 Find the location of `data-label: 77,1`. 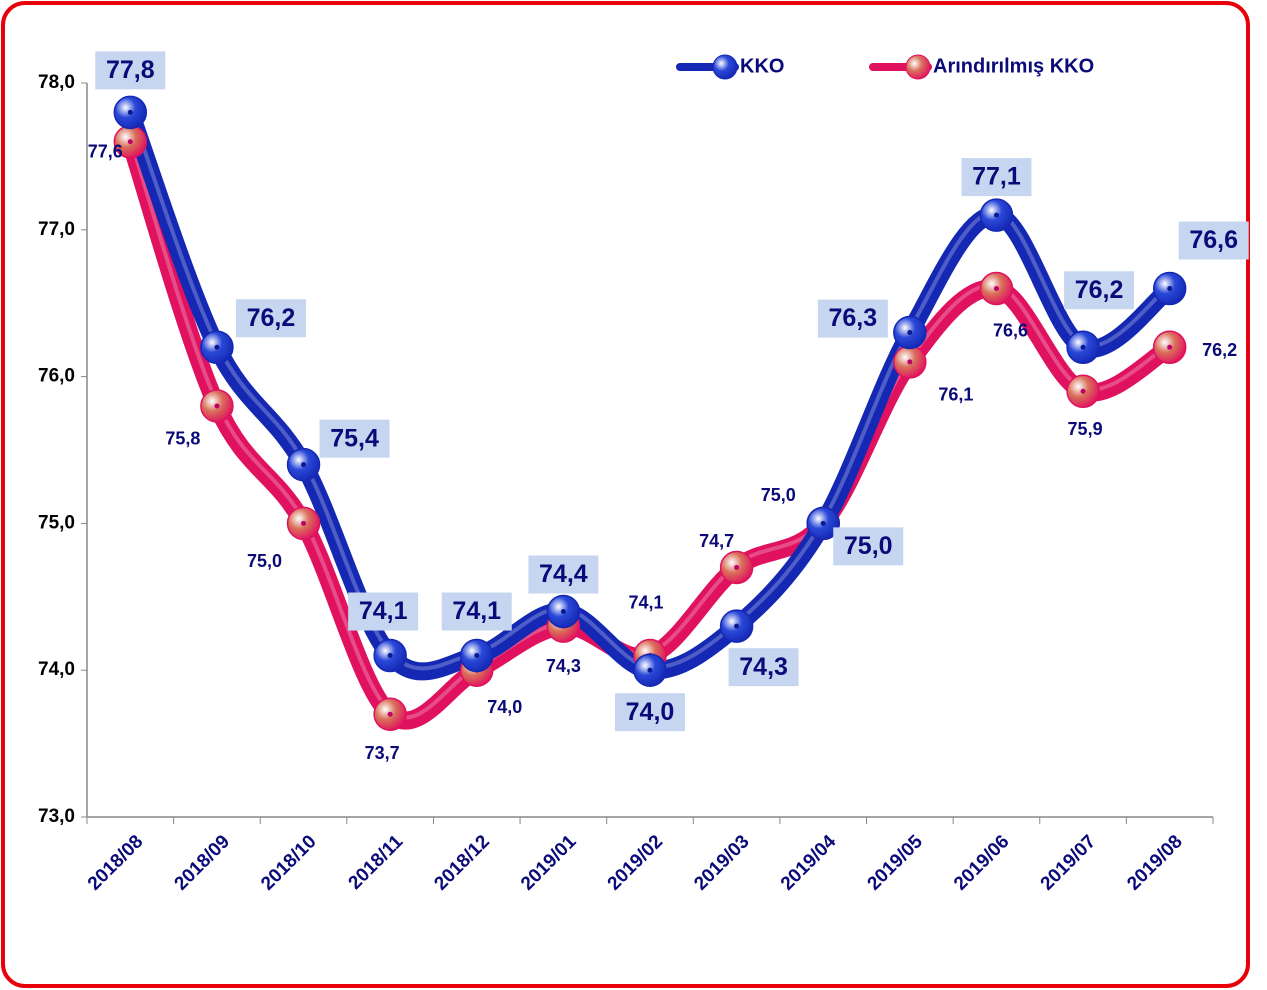

data-label: 77,1 is located at coordinates (996, 177).